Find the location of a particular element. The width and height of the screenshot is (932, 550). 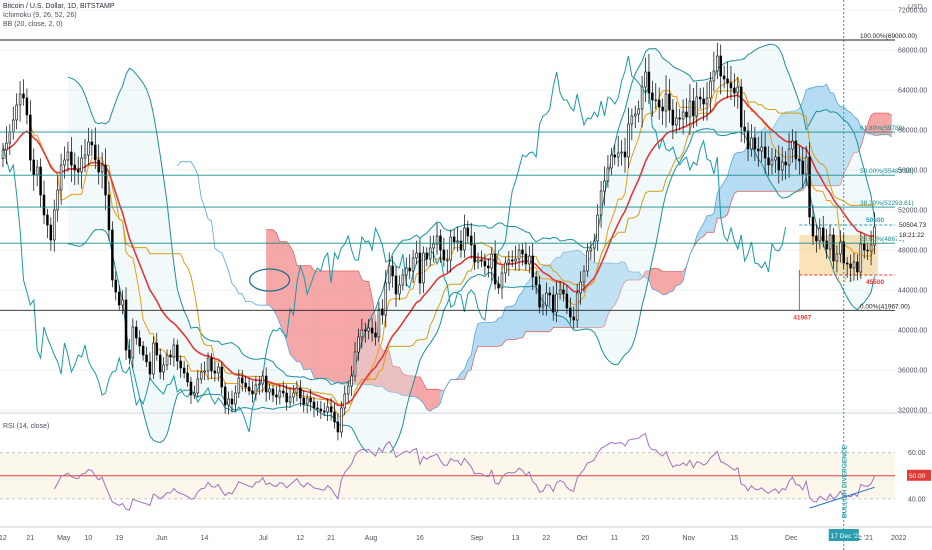

x-tick-label: 14 is located at coordinates (205, 538).